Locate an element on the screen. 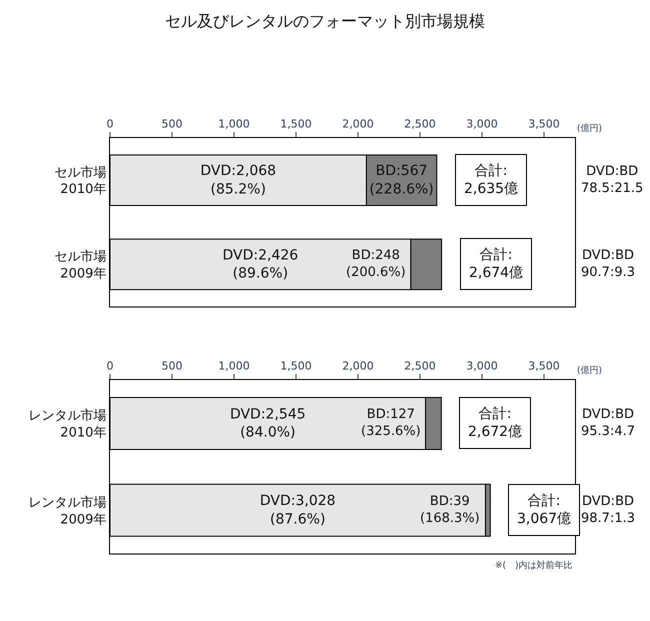 Image resolution: width=650 pixels, height=621 pixels. data-label: BD:567 (228.6%) is located at coordinates (401, 180).